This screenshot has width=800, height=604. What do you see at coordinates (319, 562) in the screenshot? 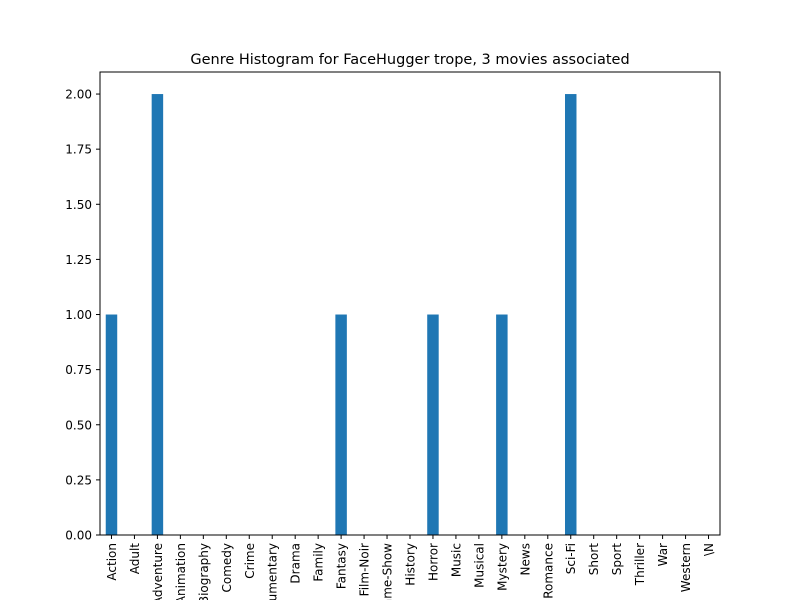
I see `x-tick-label: Family` at bounding box center [319, 562].